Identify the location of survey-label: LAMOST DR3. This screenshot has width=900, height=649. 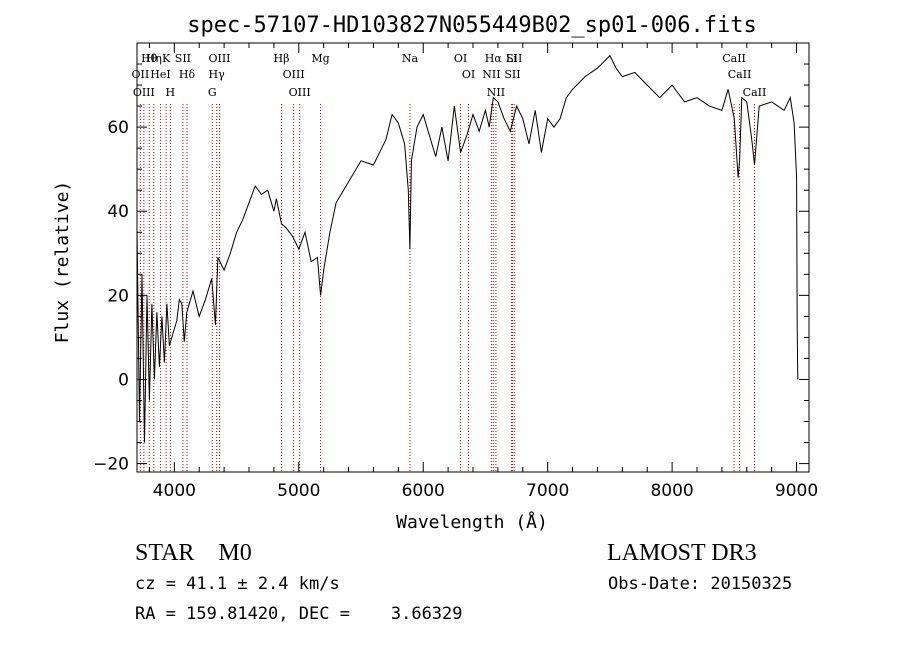
(682, 553).